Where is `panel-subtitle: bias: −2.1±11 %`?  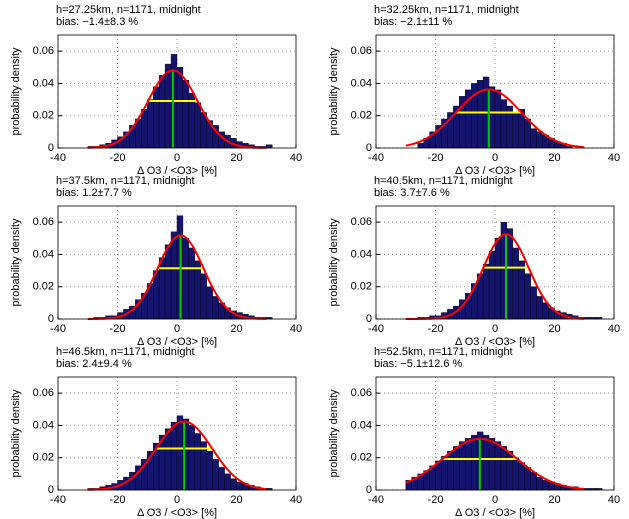 panel-subtitle: bias: −2.1±11 % is located at coordinates (413, 22).